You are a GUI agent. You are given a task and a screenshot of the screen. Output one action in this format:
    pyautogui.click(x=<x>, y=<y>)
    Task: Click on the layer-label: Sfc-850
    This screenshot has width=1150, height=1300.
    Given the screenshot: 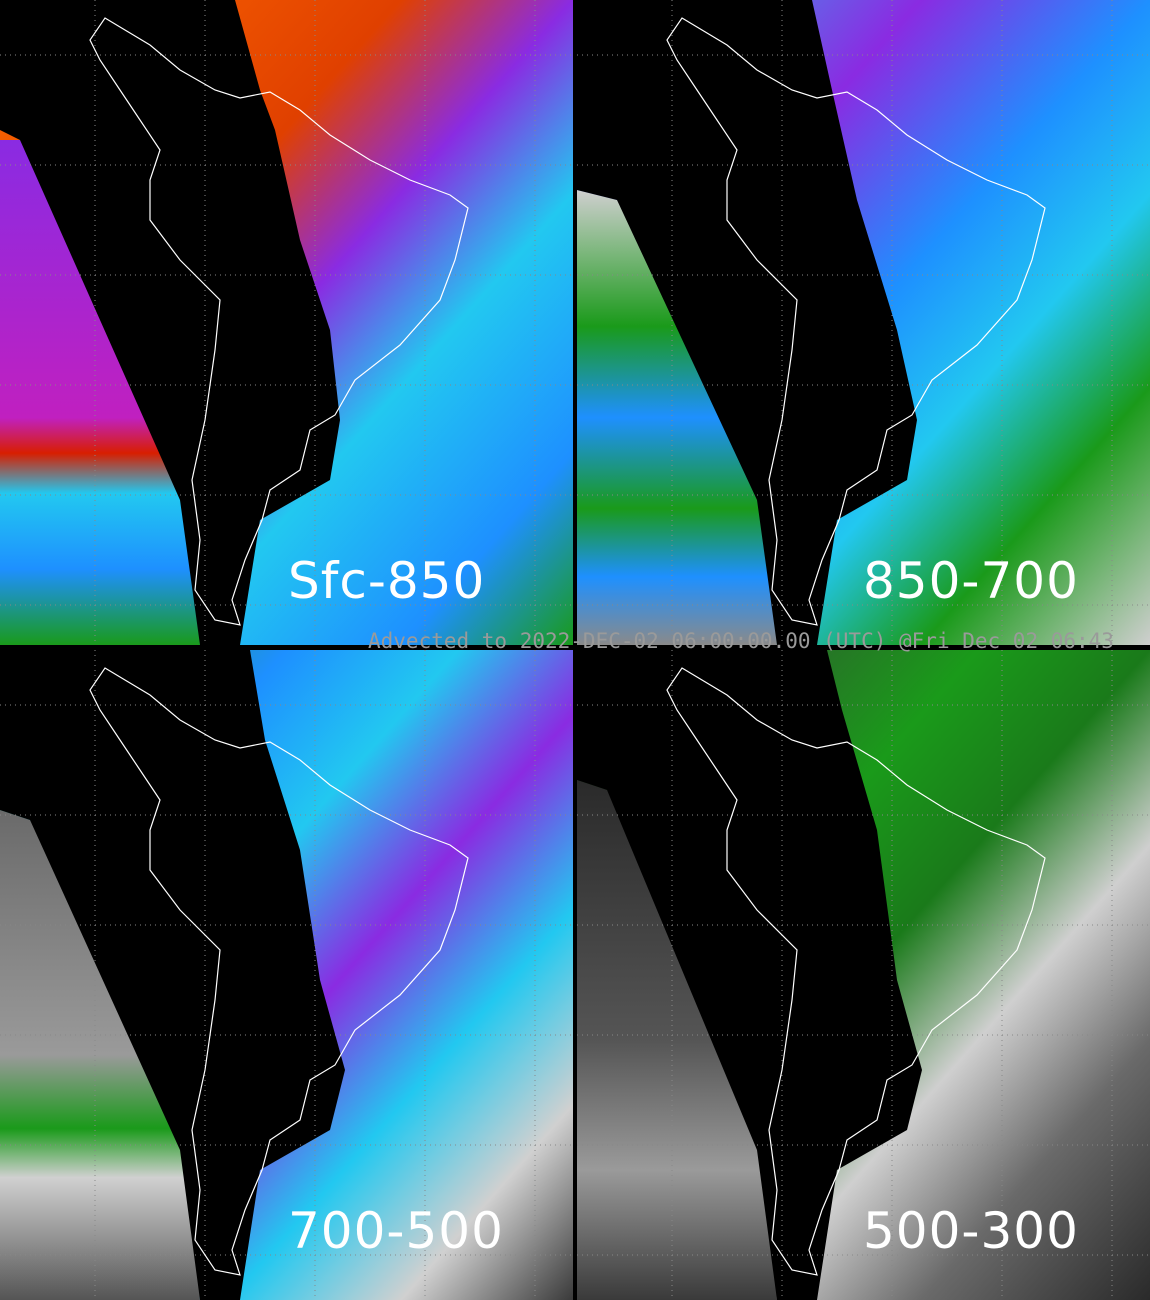 What is the action you would take?
    pyautogui.click(x=387, y=581)
    